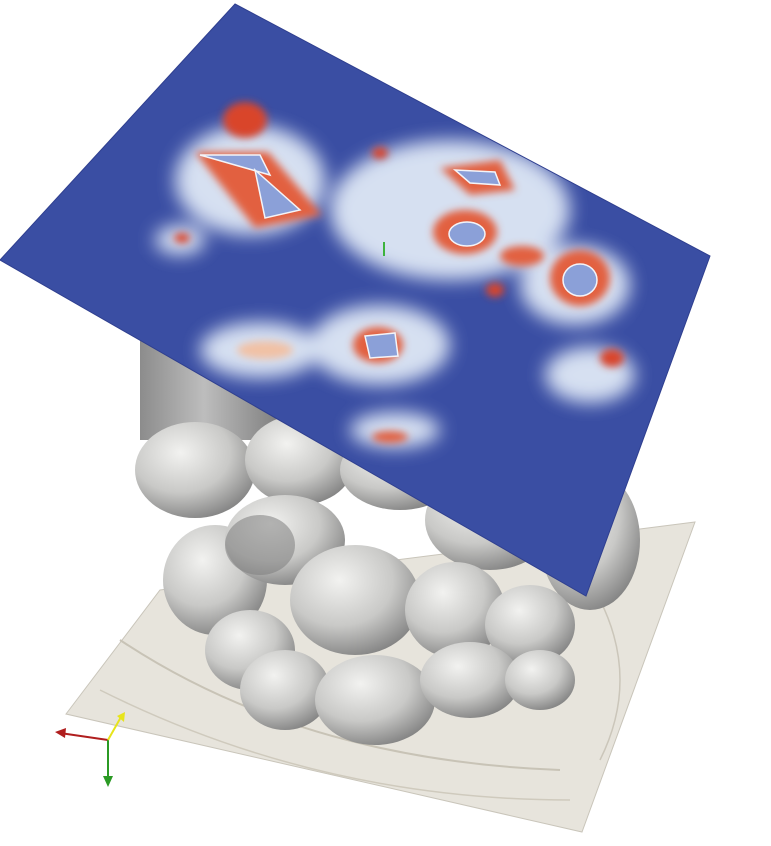  I want to click on y-axis-arrow-icon, so click(108, 781).